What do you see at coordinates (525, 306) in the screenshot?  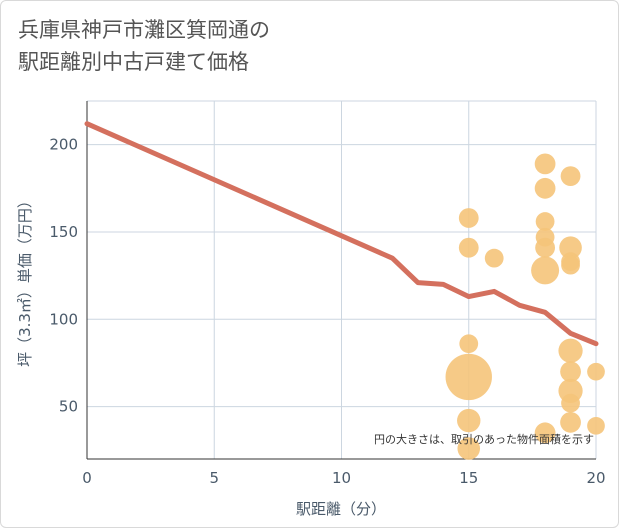 I see `bubble-layer` at bounding box center [525, 306].